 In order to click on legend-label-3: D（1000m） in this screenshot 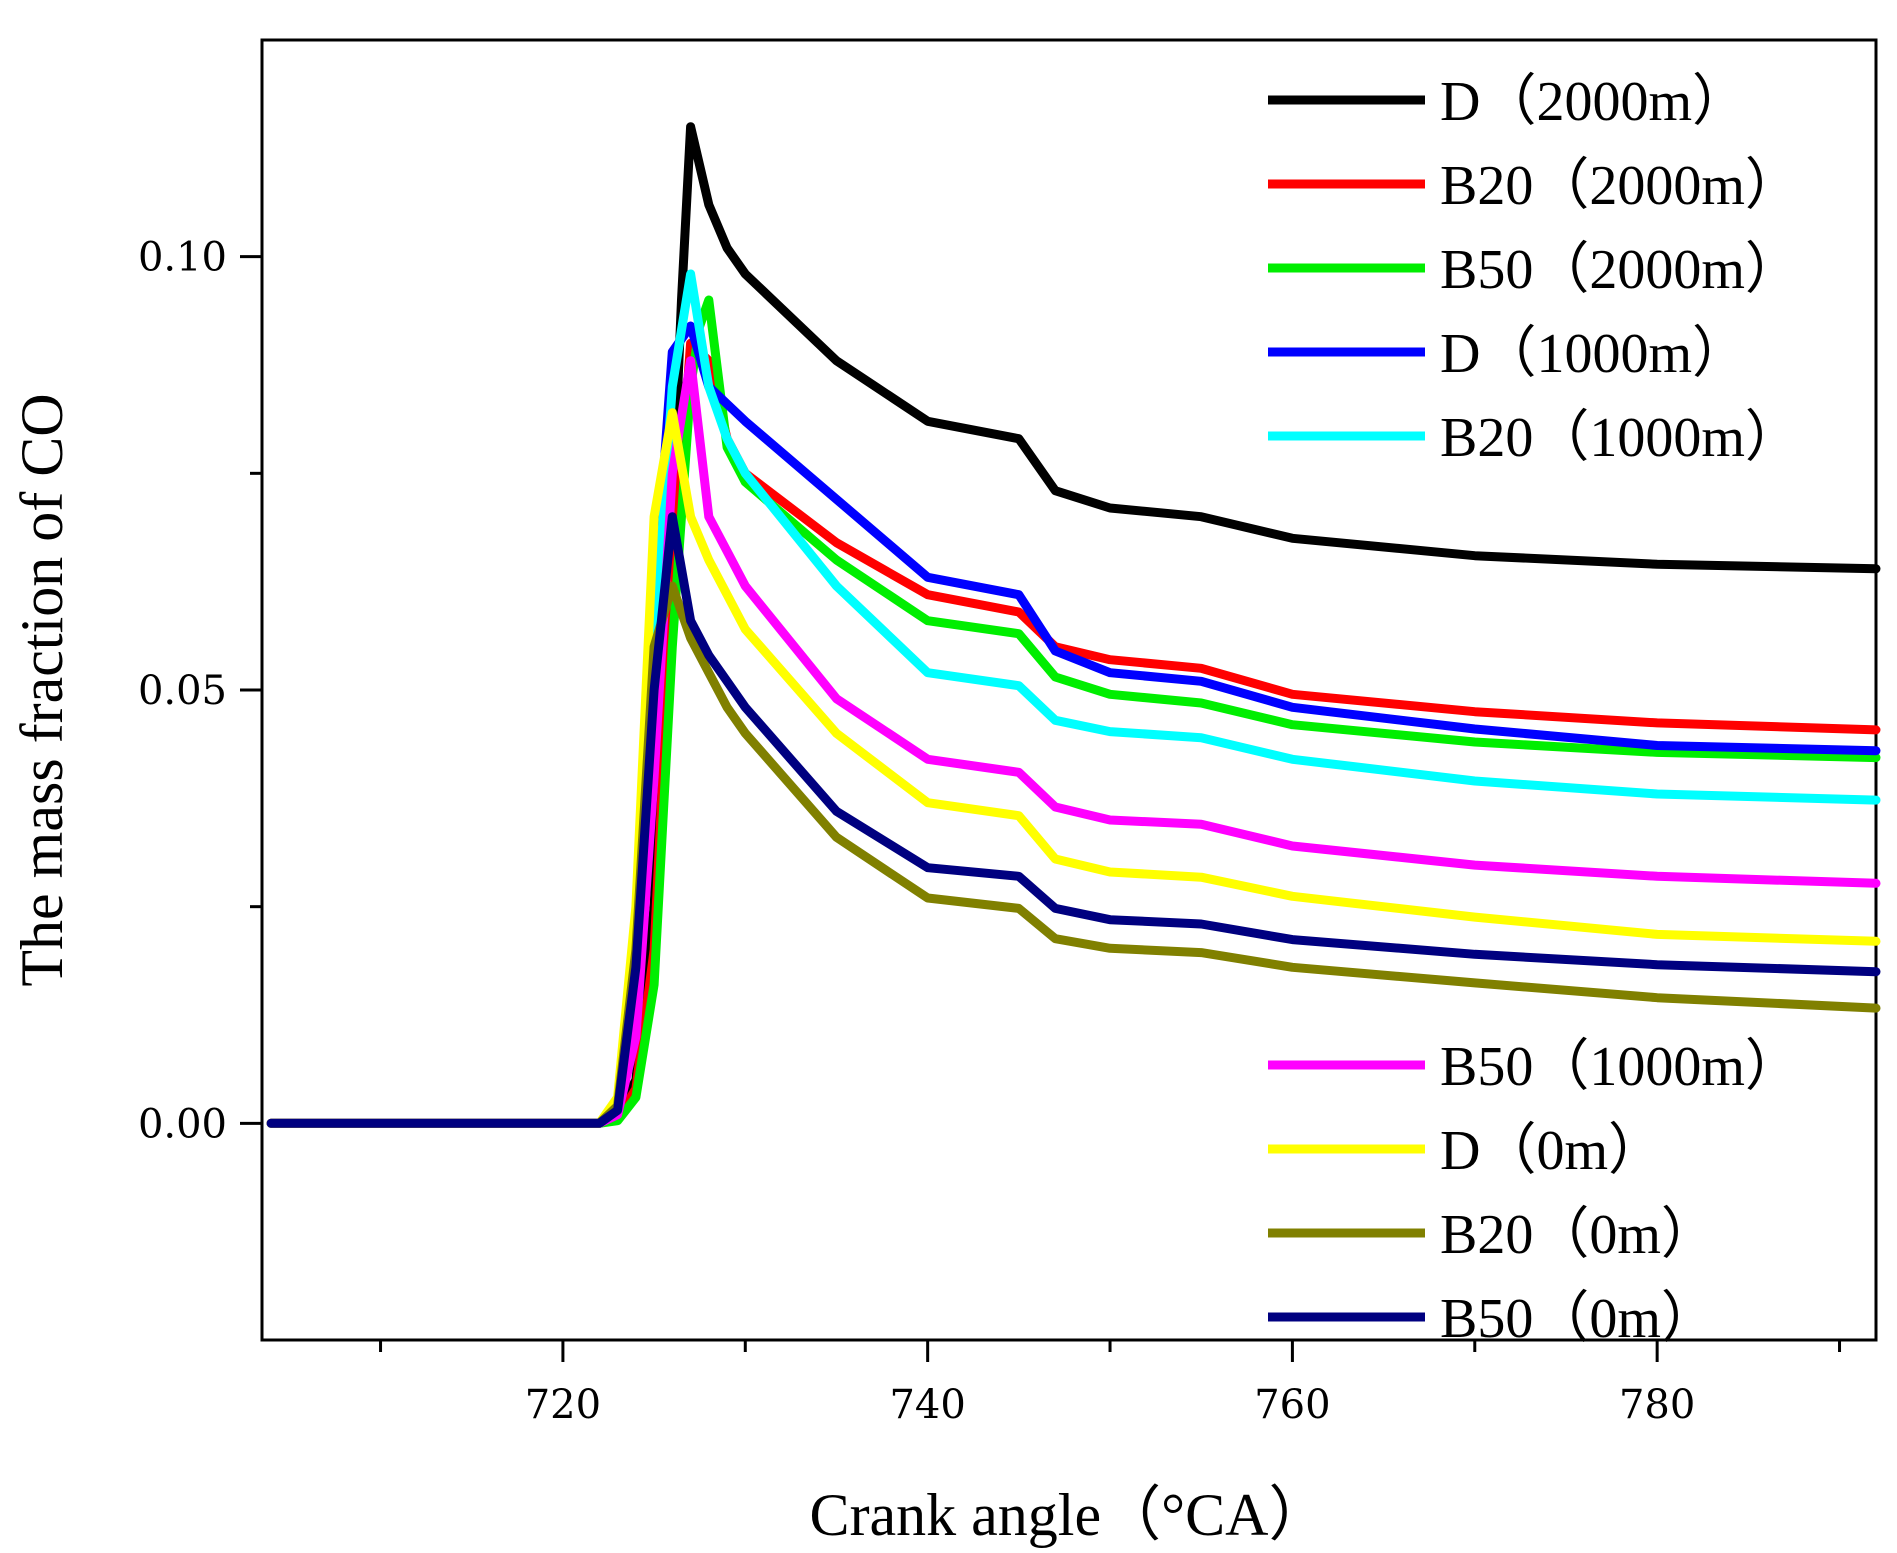, I will do `click(1594, 354)`.